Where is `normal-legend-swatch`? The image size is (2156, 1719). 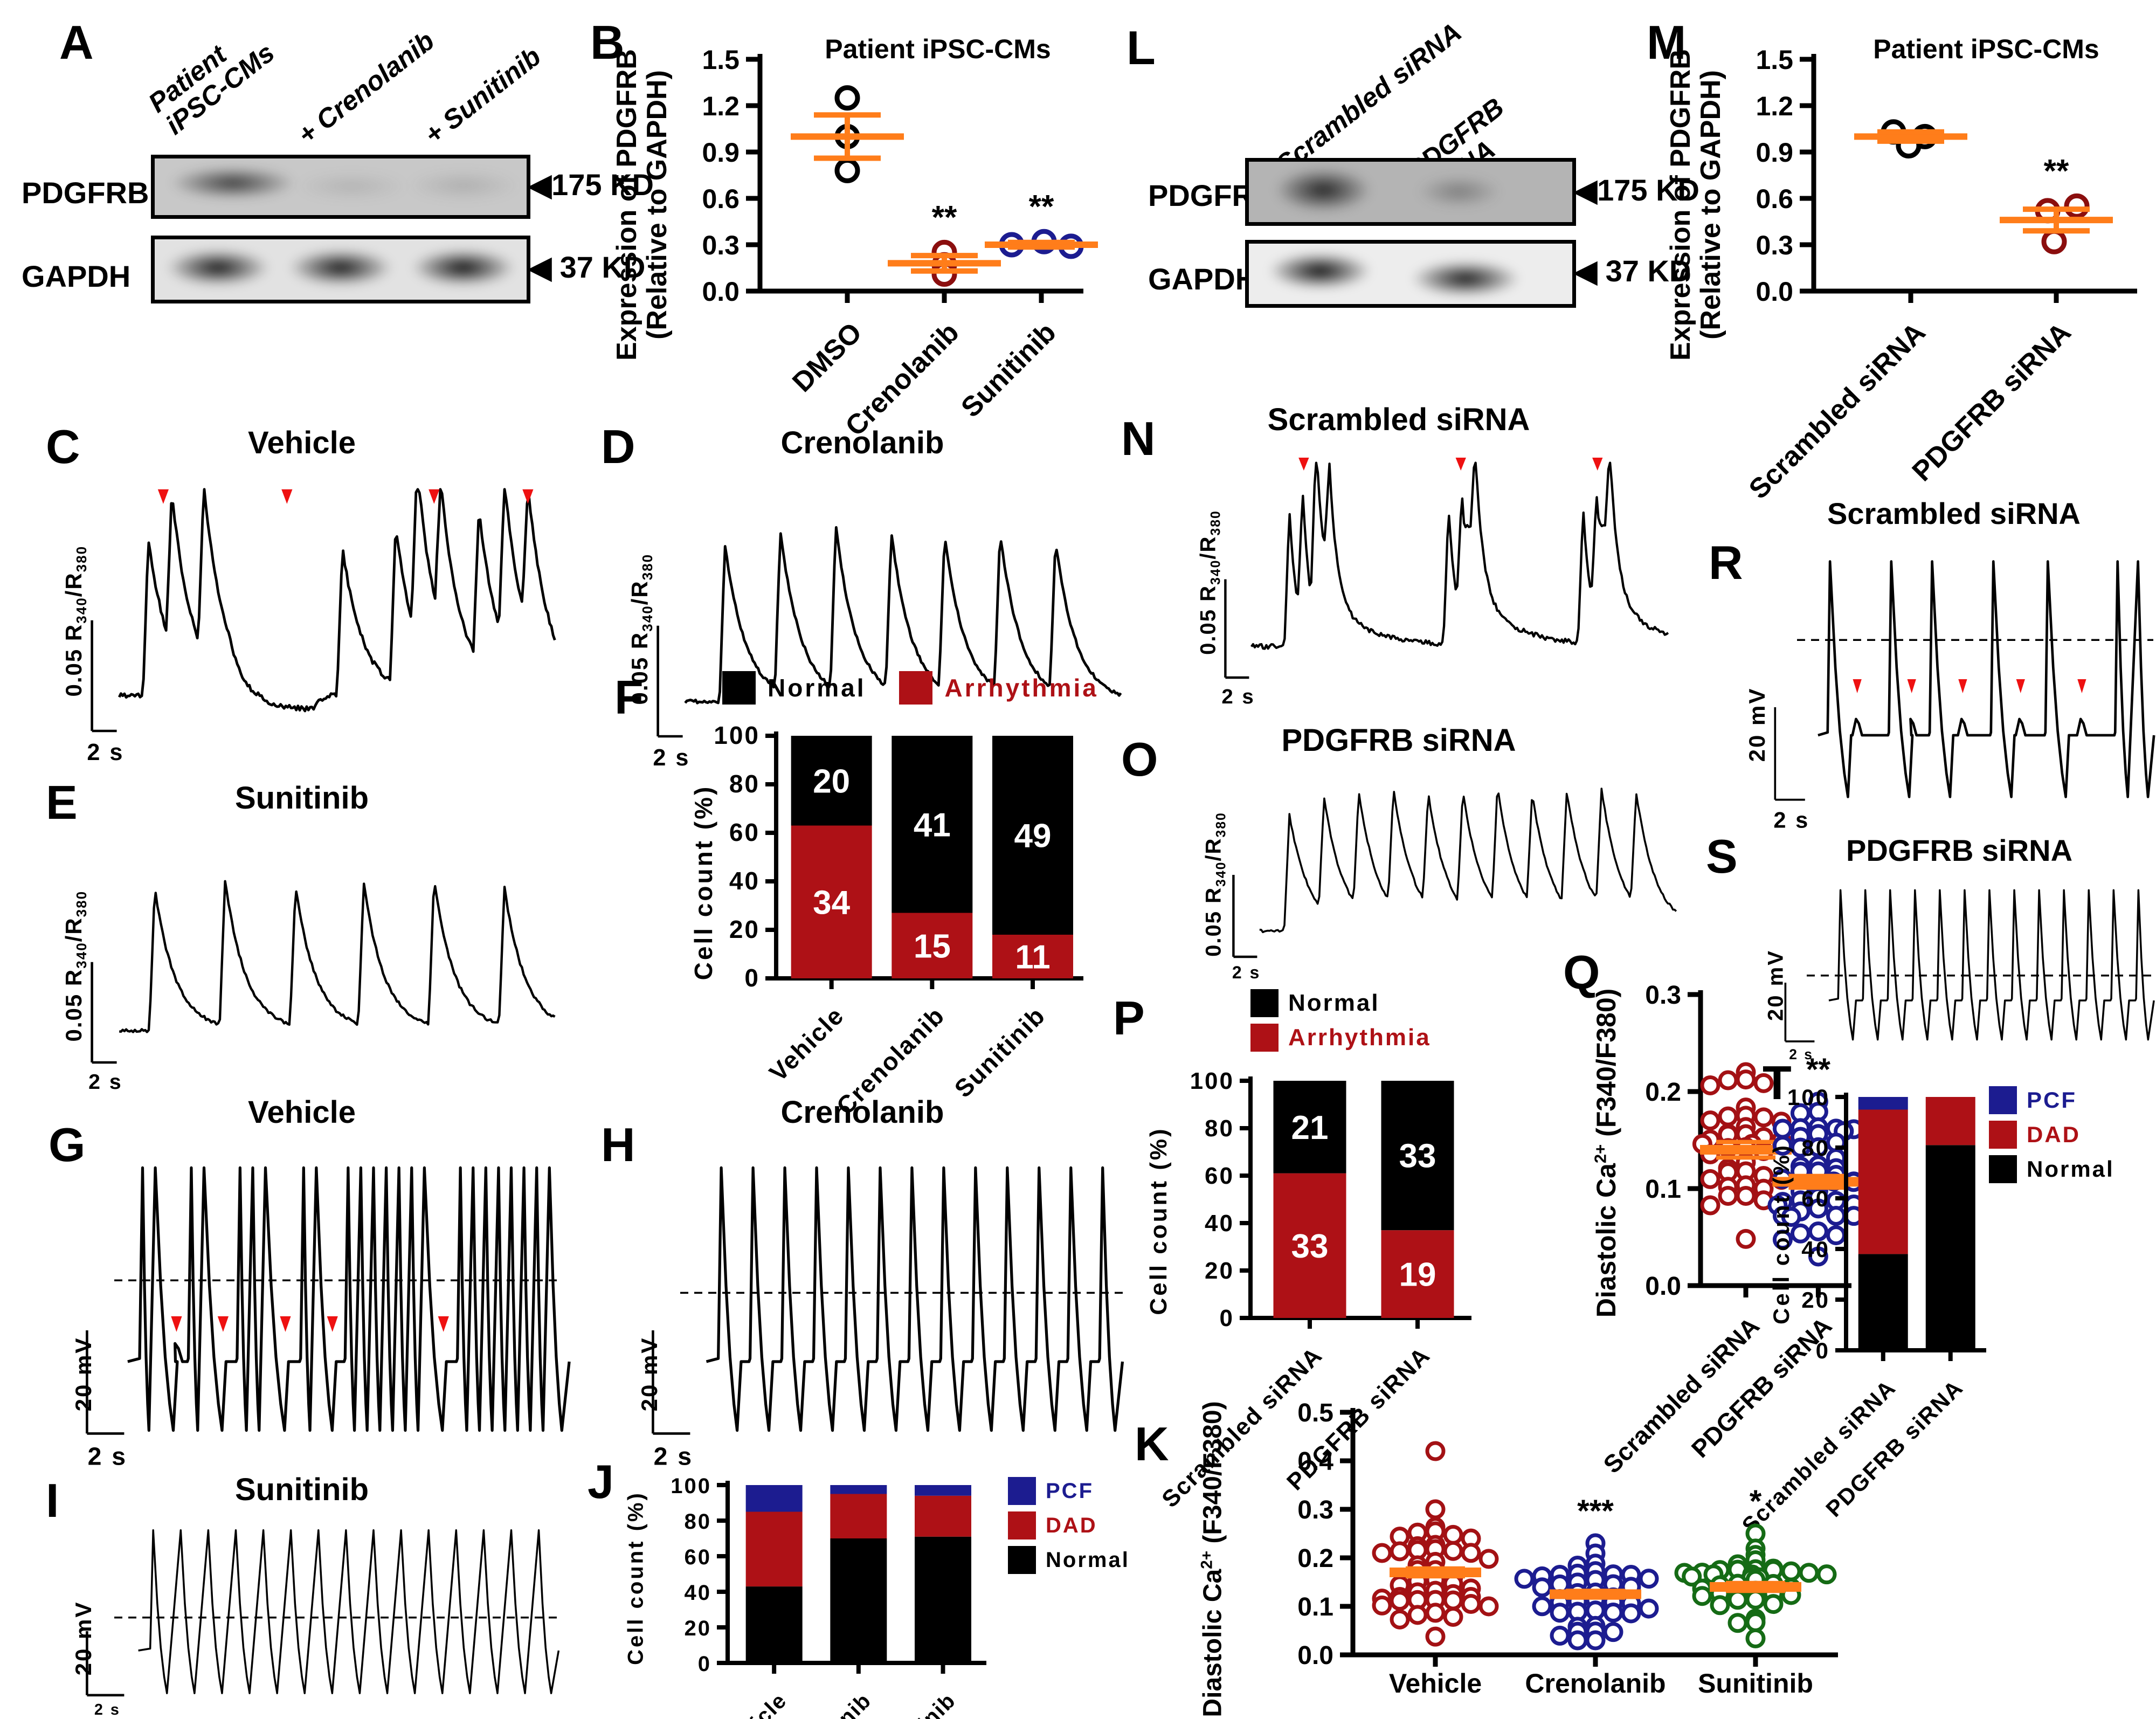 normal-legend-swatch is located at coordinates (739, 688).